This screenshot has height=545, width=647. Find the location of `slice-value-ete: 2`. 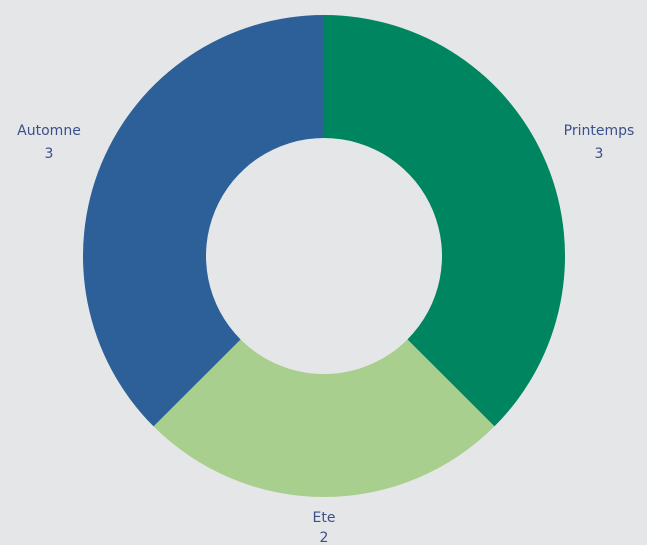

slice-value-ete: 2 is located at coordinates (324, 537).